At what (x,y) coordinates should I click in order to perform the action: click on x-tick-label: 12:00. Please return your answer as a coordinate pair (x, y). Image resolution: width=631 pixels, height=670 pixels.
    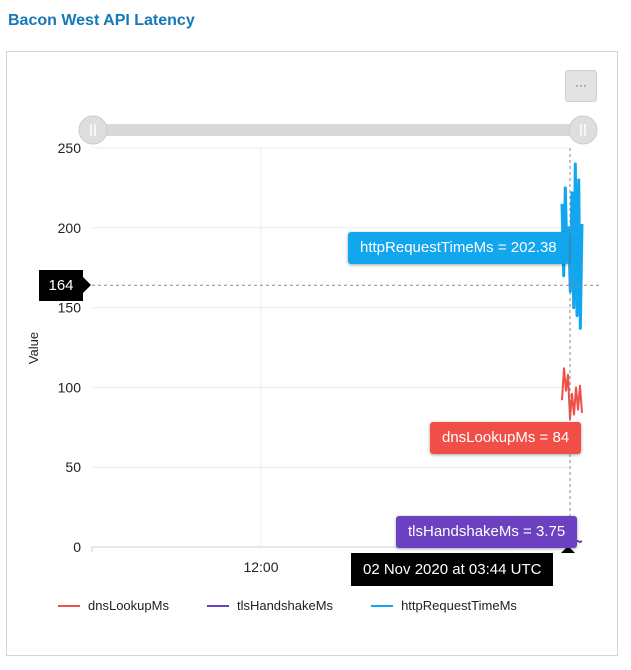
    Looking at the image, I should click on (260, 567).